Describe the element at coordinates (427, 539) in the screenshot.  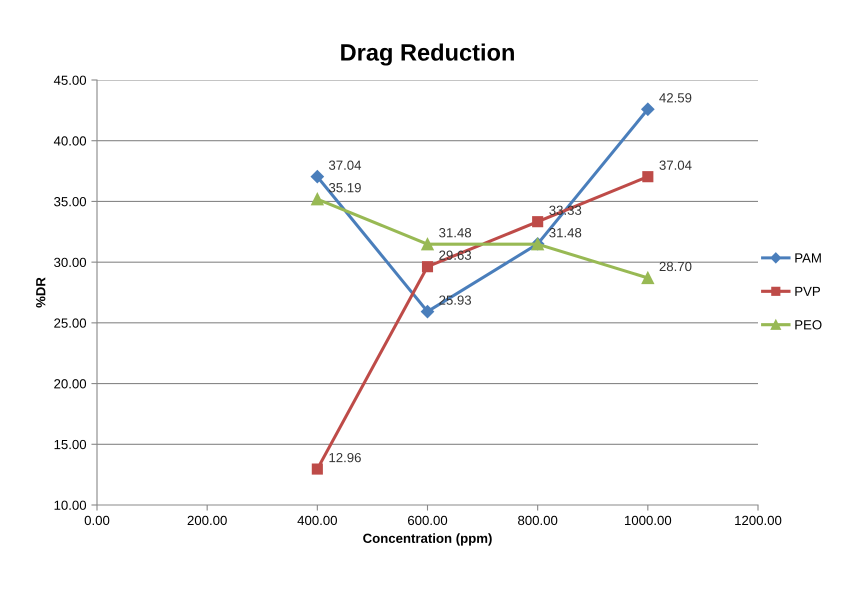
I see `x-axis-title: Concentration (ppm)` at that location.